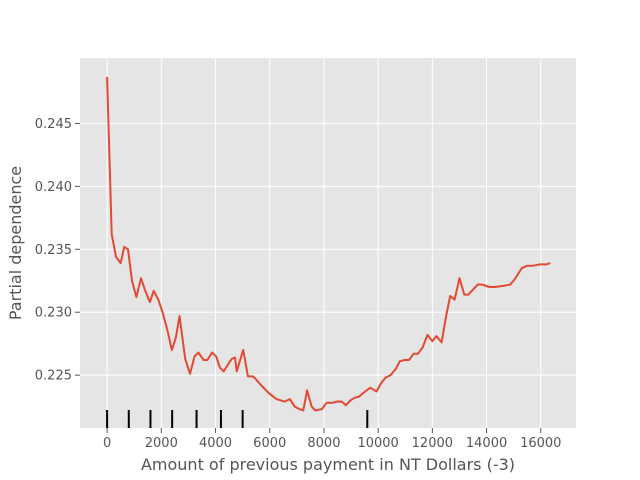 The height and width of the screenshot is (480, 640). Describe the element at coordinates (53, 313) in the screenshot. I see `y-tick-label: 0.230` at that location.